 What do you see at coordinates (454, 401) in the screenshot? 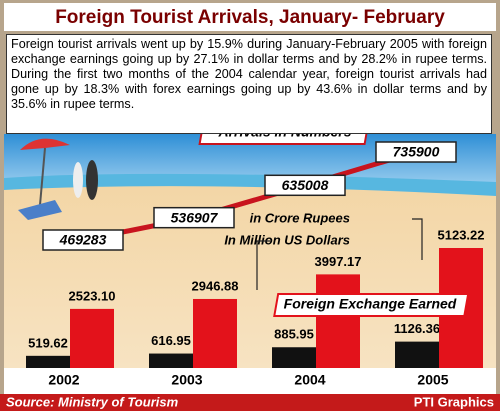
I see `credit: PTI Graphics` at bounding box center [454, 401].